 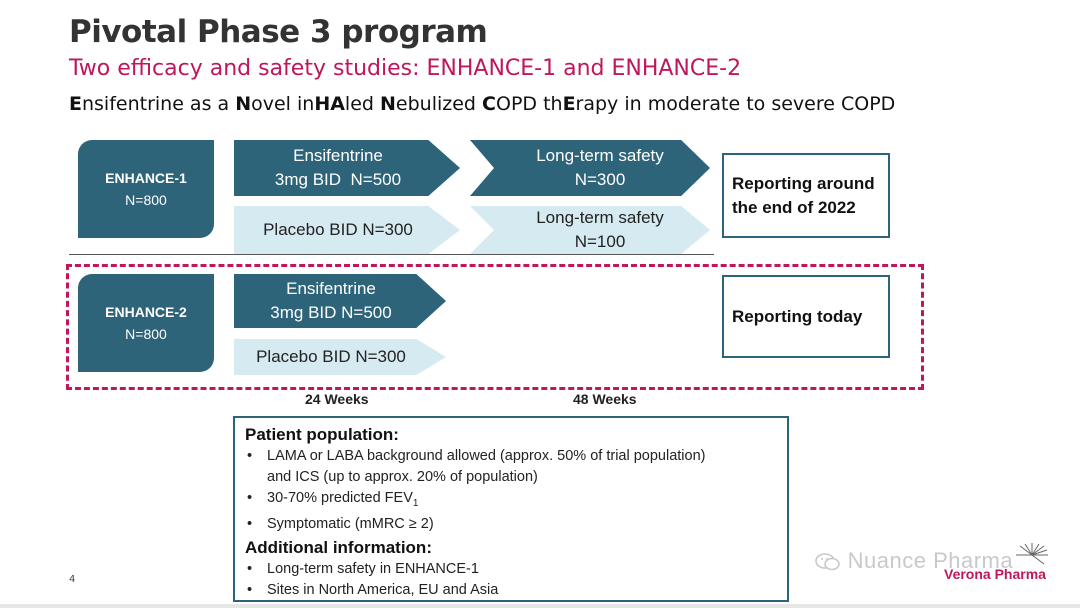 What do you see at coordinates (797, 316) in the screenshot?
I see `enhance-2-report-label: Reporting today` at bounding box center [797, 316].